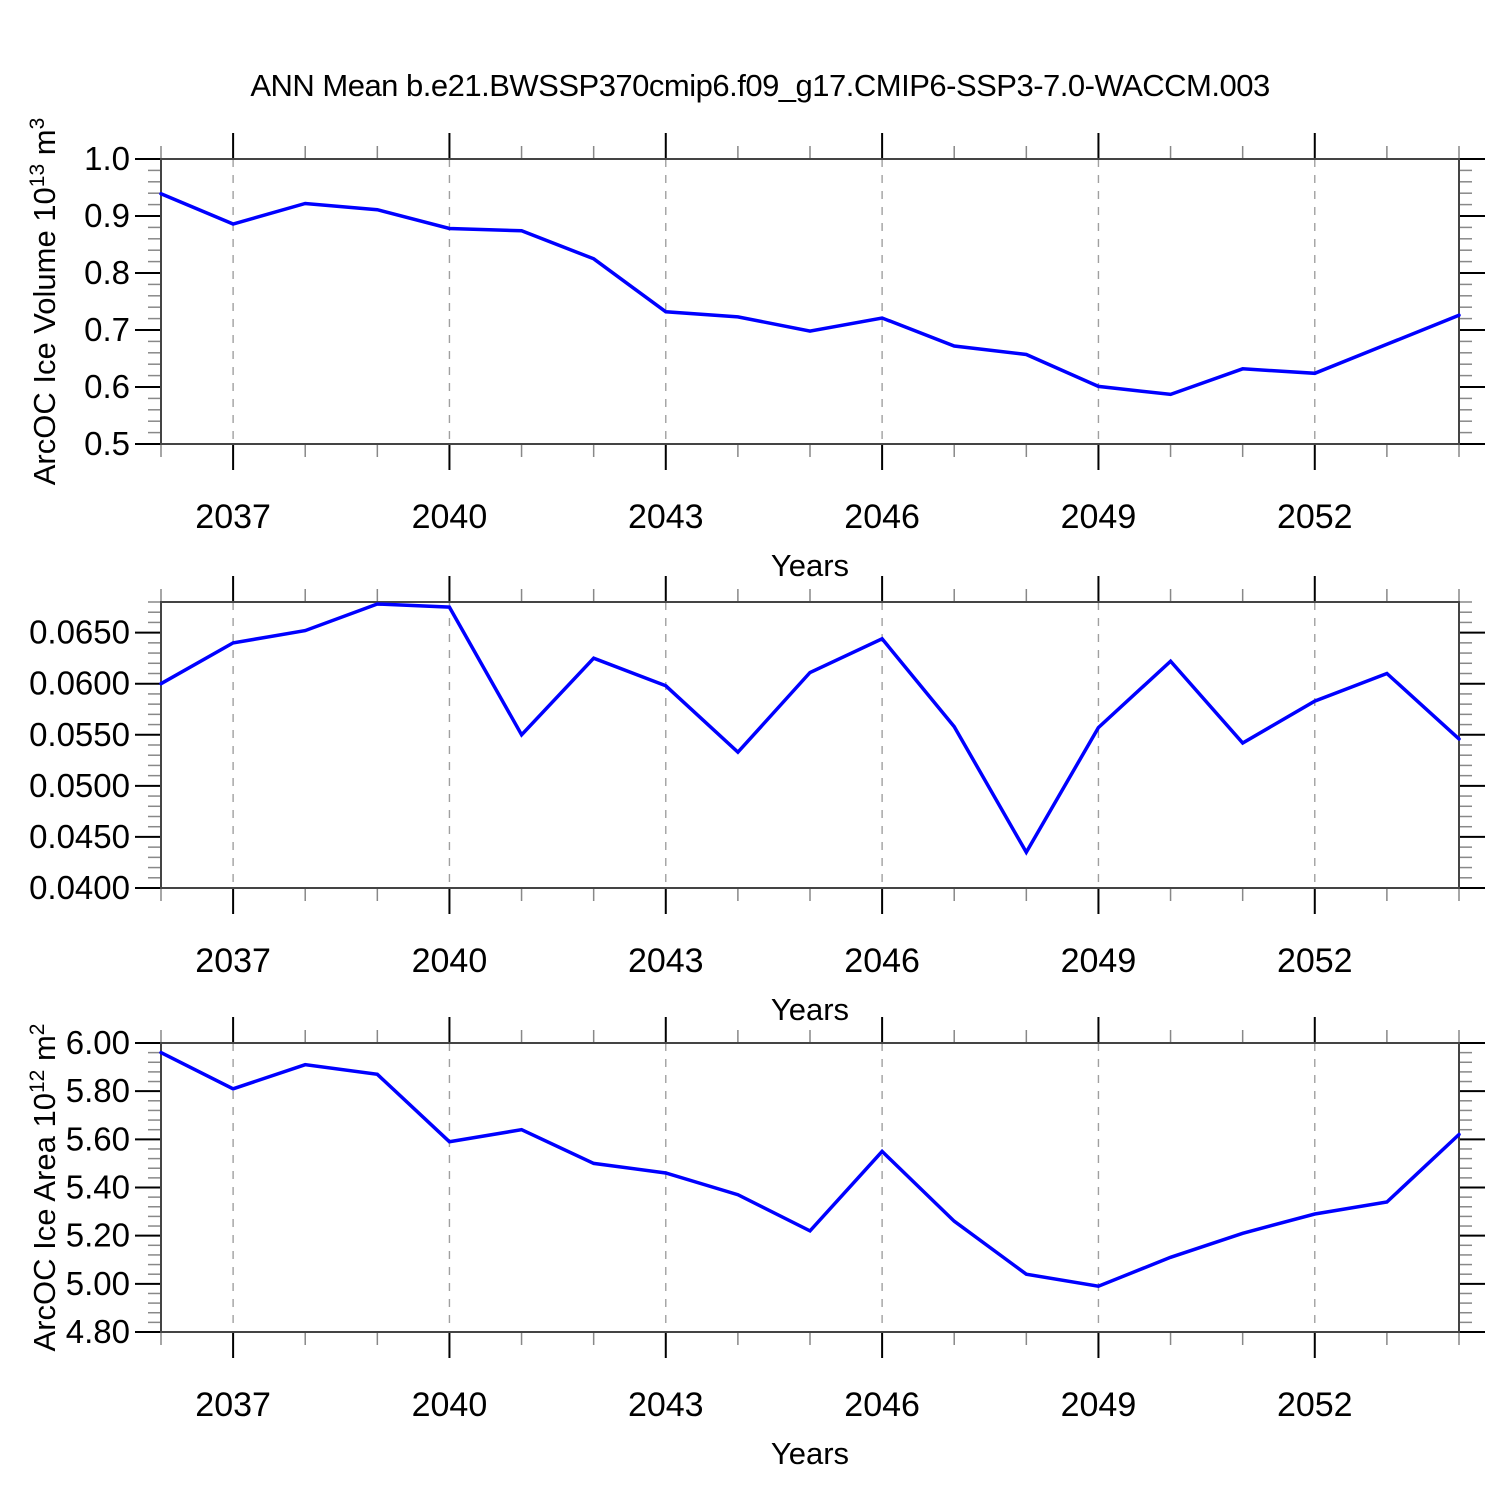 Image resolution: width=1500 pixels, height=1500 pixels. I want to click on y-axis-label: ArcOC Ice Volume 1013 m3, so click(44, 302).